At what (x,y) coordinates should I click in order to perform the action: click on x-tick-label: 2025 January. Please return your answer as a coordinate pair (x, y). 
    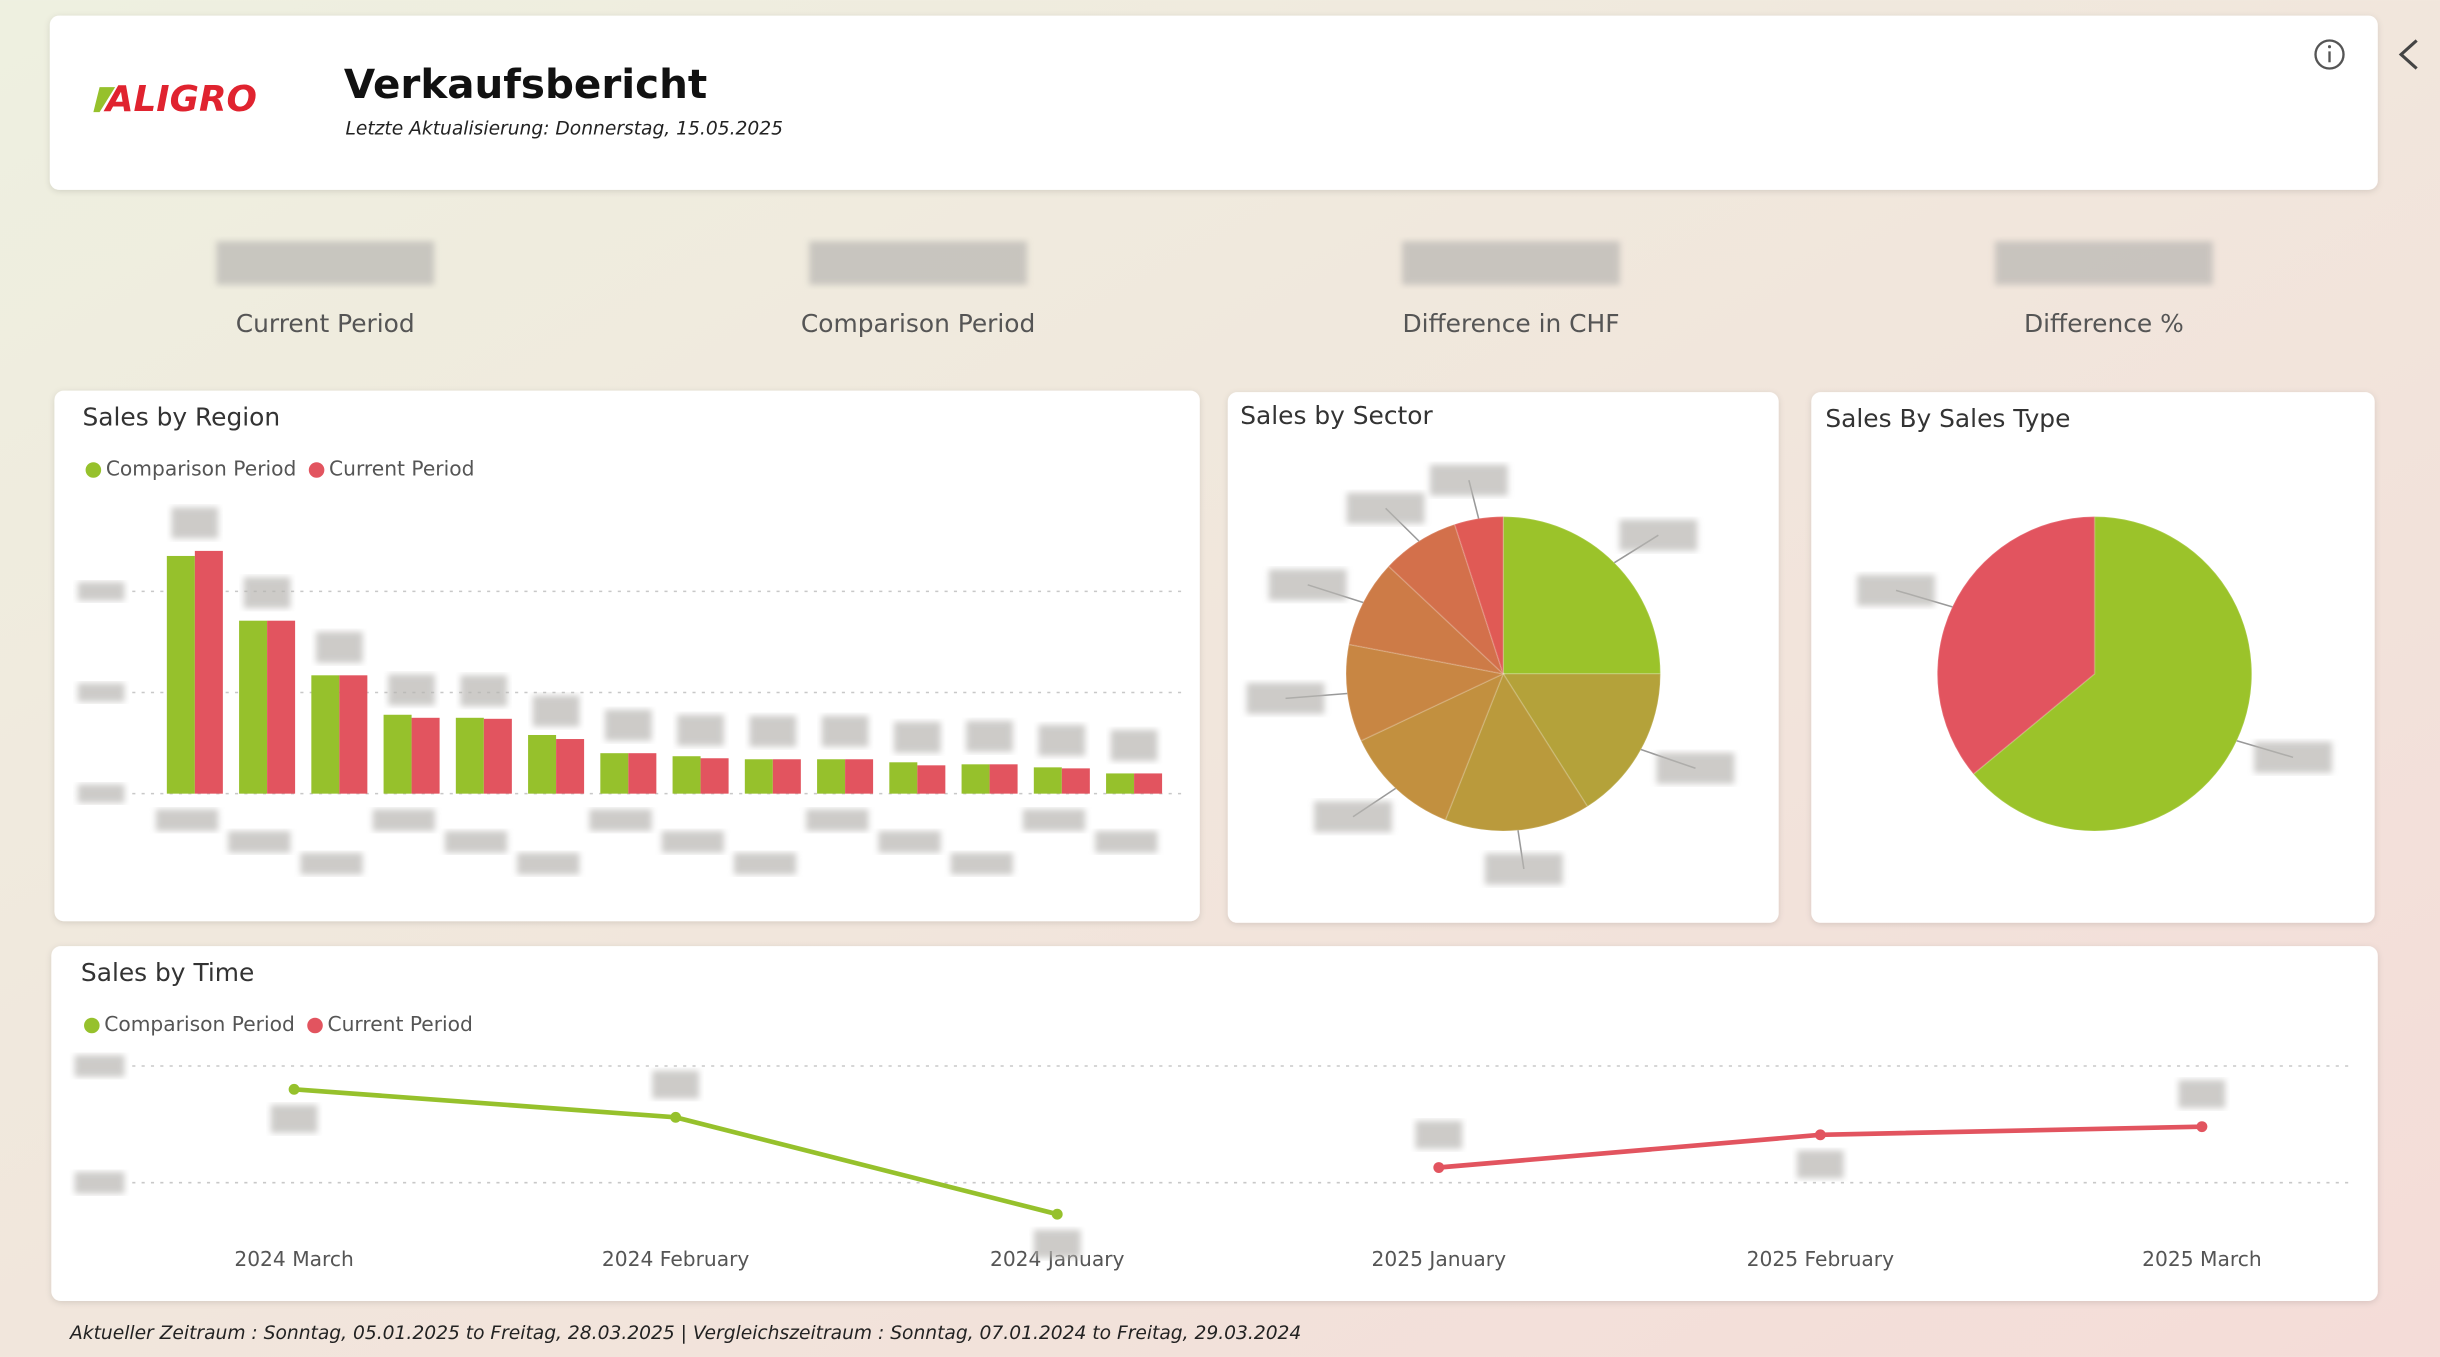
    Looking at the image, I should click on (1439, 1259).